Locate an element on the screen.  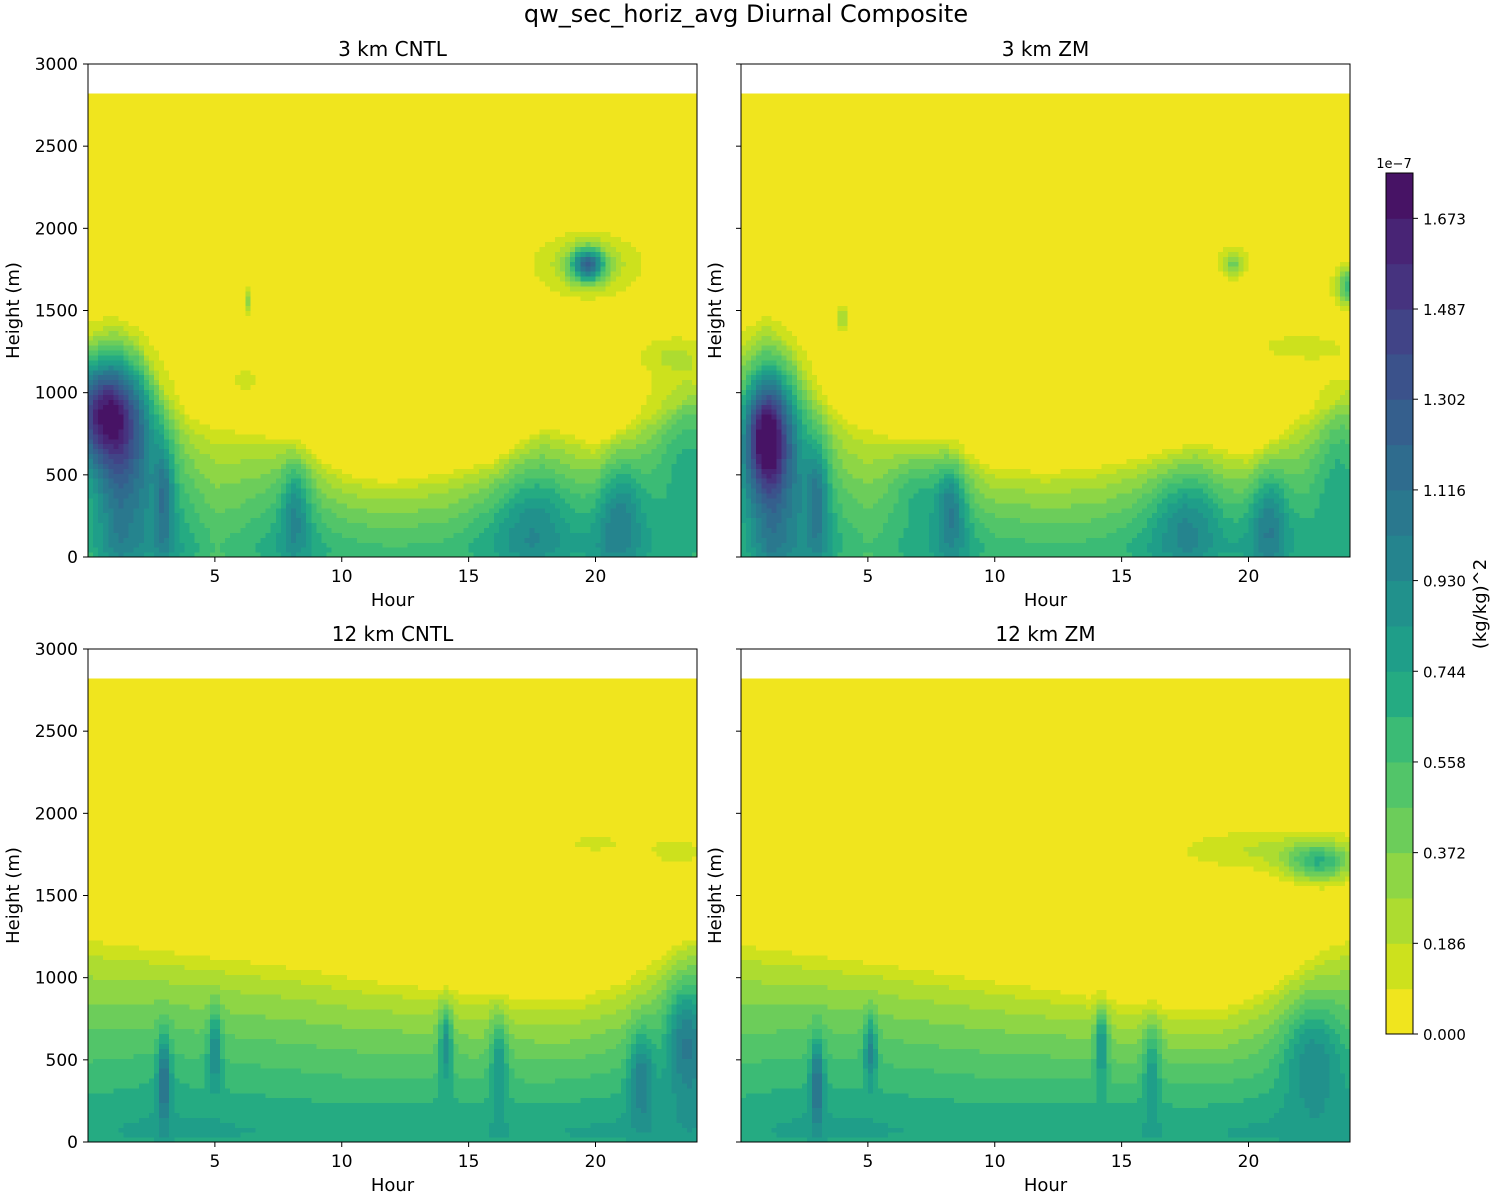
colorbar-tick-label: 0.930 is located at coordinates (1444, 582).